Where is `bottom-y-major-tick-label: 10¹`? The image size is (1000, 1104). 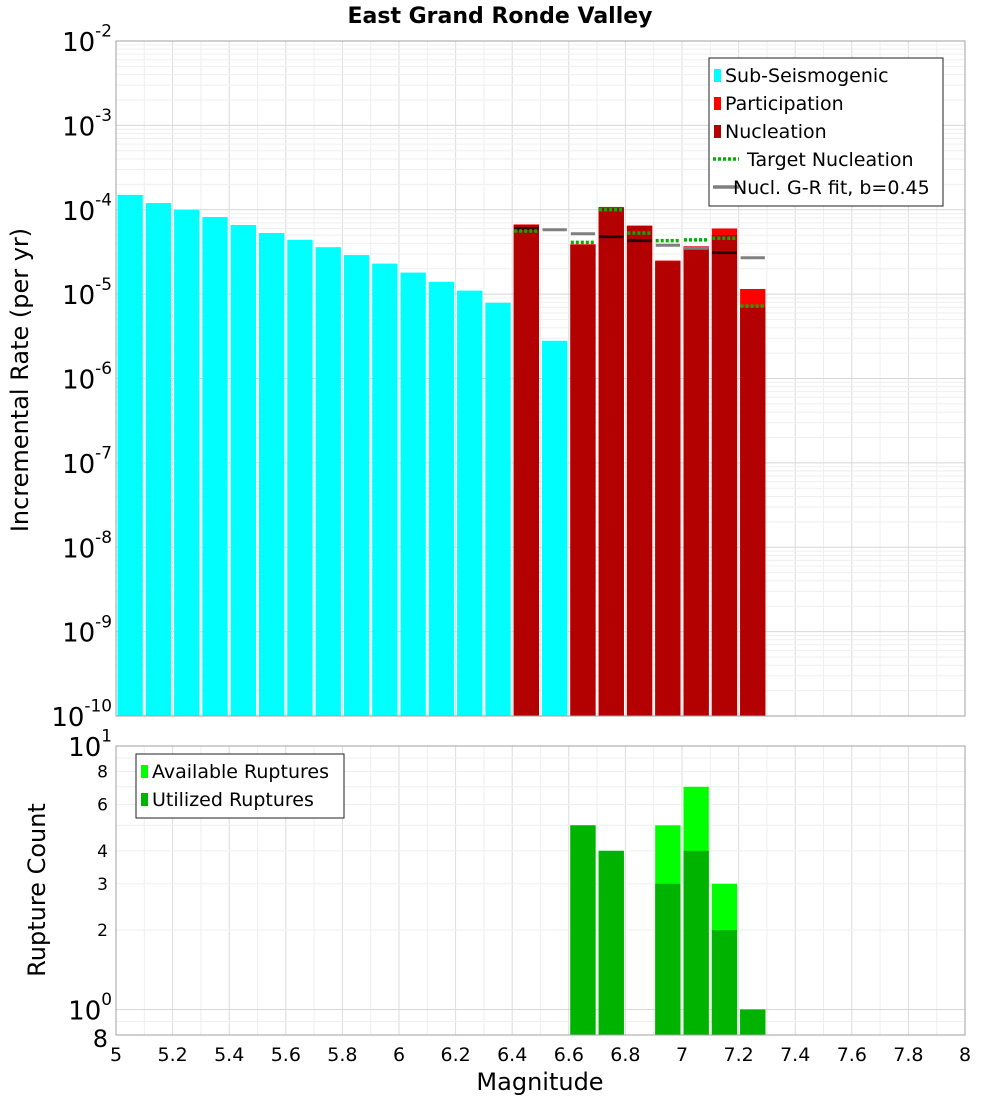 bottom-y-major-tick-label: 10¹ is located at coordinates (90, 744).